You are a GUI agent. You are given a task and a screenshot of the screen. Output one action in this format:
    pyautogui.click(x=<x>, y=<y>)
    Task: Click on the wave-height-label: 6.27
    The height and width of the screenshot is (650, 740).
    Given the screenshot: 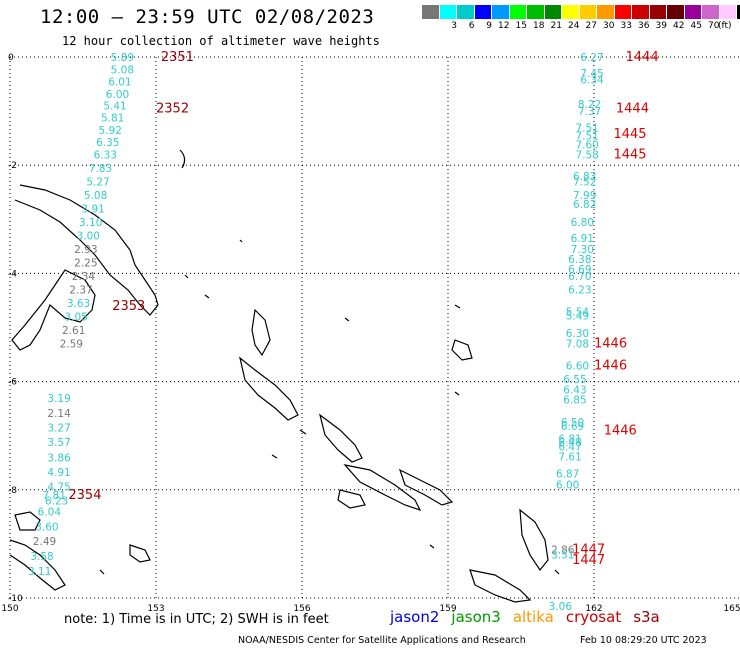 What is the action you would take?
    pyautogui.click(x=591, y=58)
    